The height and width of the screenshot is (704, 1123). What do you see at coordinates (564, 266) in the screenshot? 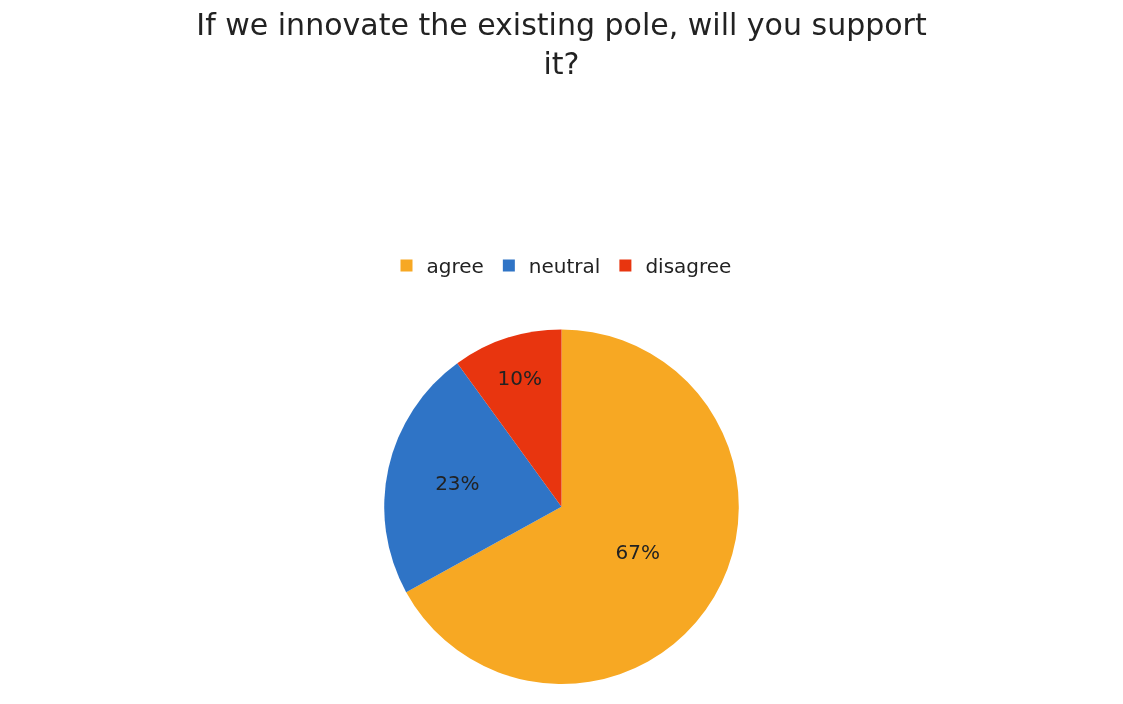
I see `legend-label: neutral` at bounding box center [564, 266].